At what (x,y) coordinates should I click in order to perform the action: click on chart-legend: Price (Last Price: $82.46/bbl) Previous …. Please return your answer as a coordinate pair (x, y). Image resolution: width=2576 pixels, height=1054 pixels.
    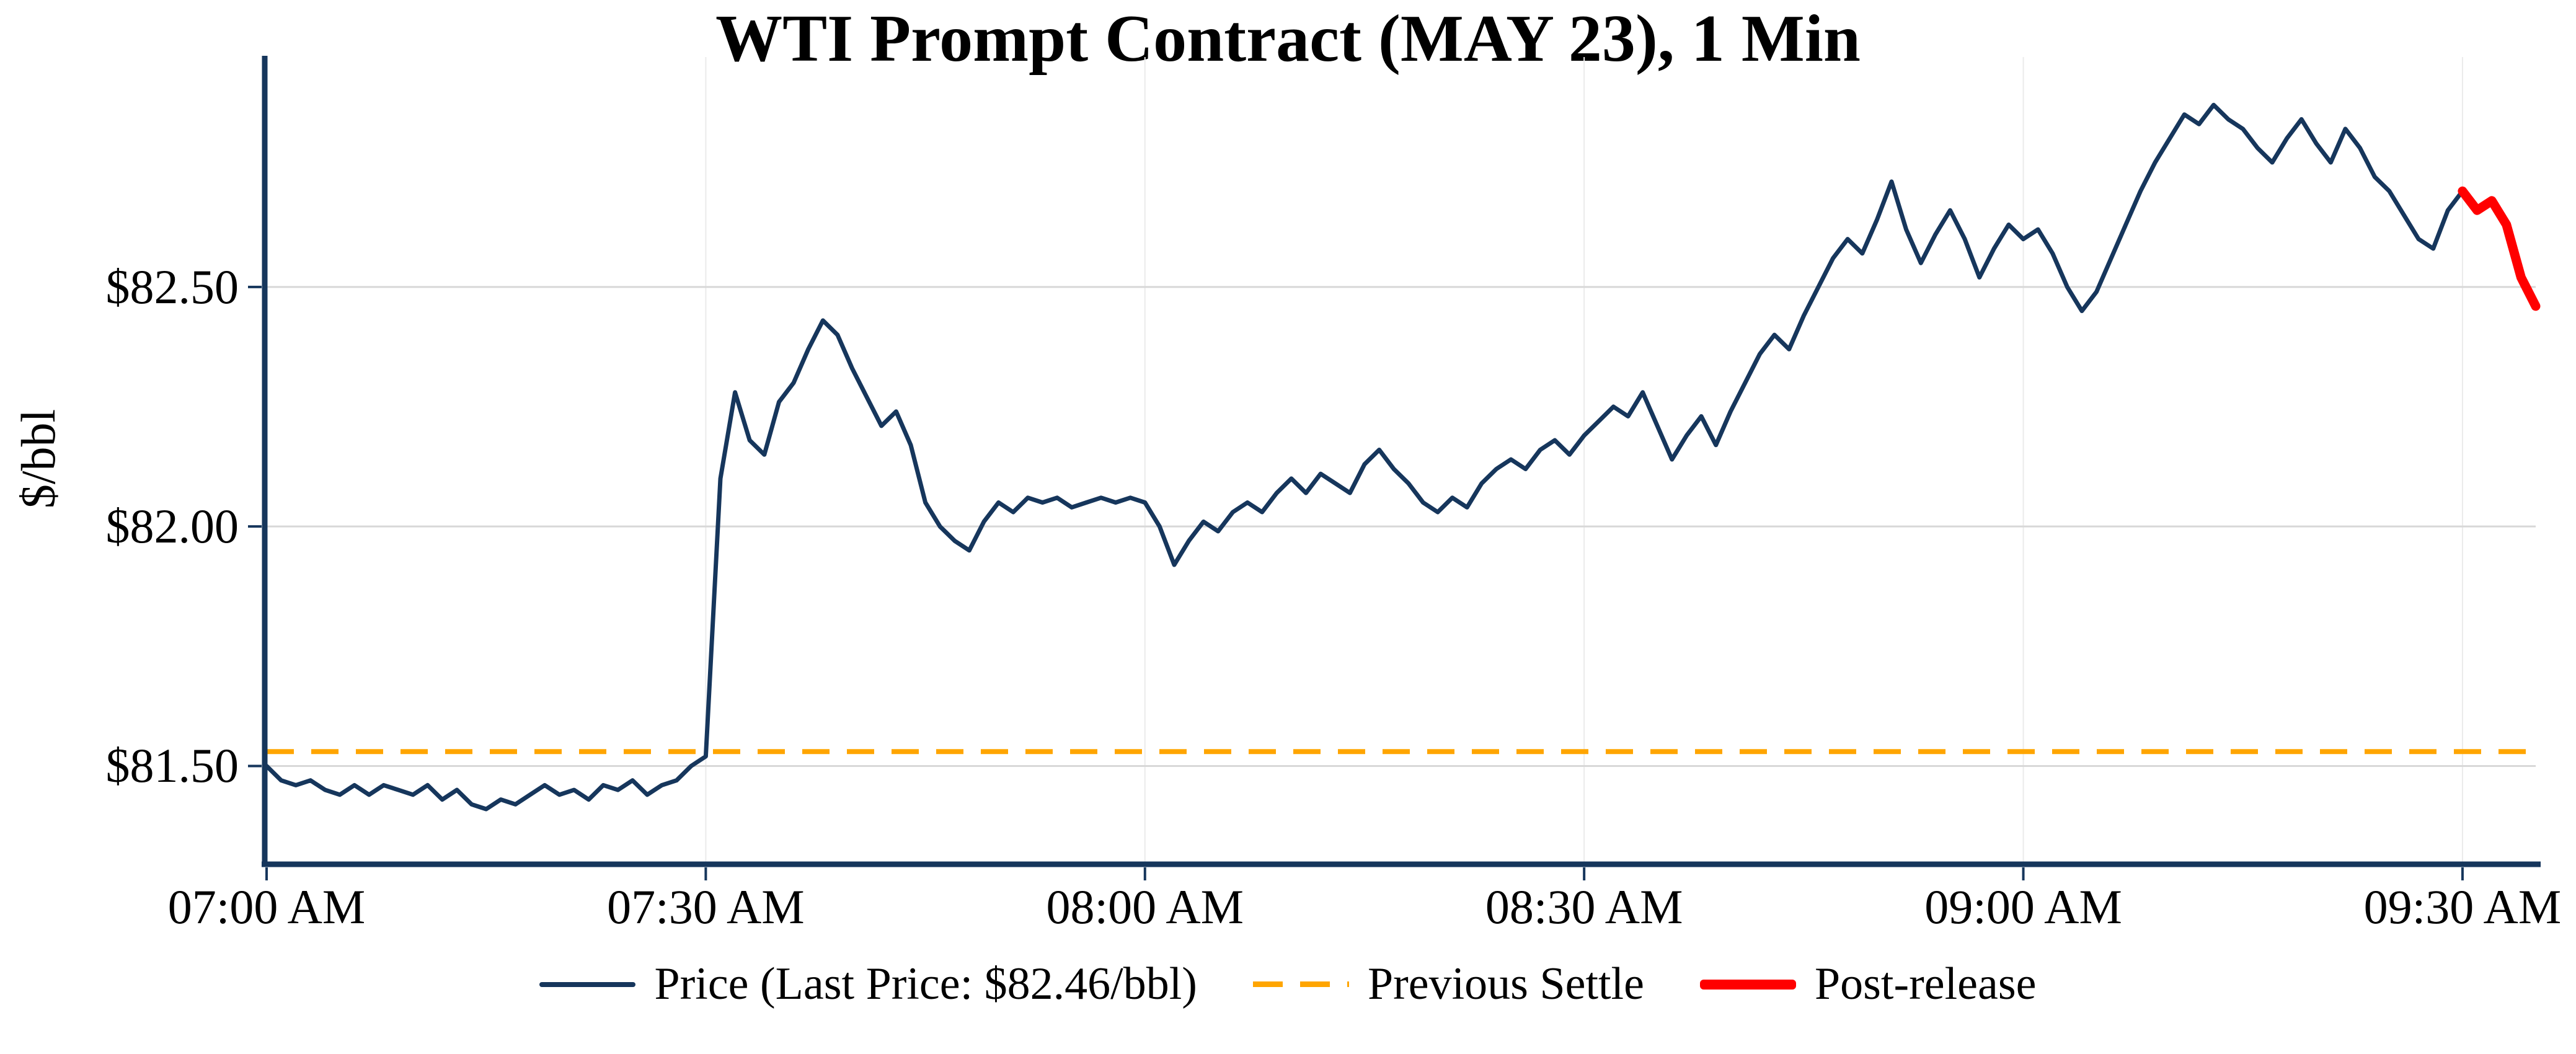
    Looking at the image, I should click on (1288, 984).